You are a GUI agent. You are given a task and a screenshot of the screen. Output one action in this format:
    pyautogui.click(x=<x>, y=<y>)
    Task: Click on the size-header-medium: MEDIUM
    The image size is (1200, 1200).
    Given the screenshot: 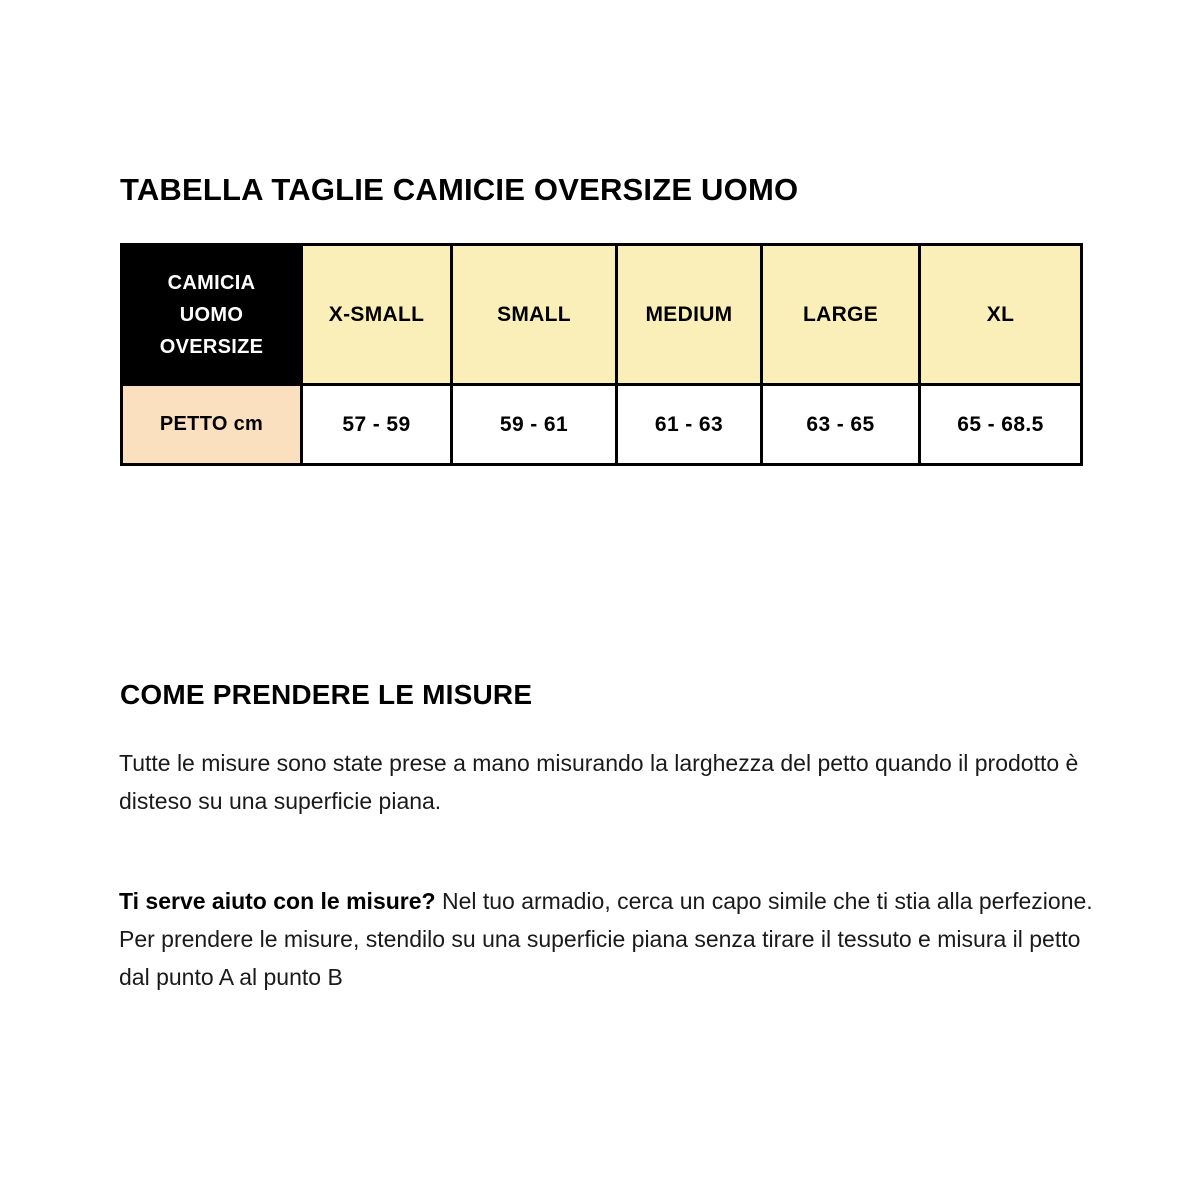 What is the action you would take?
    pyautogui.click(x=689, y=314)
    